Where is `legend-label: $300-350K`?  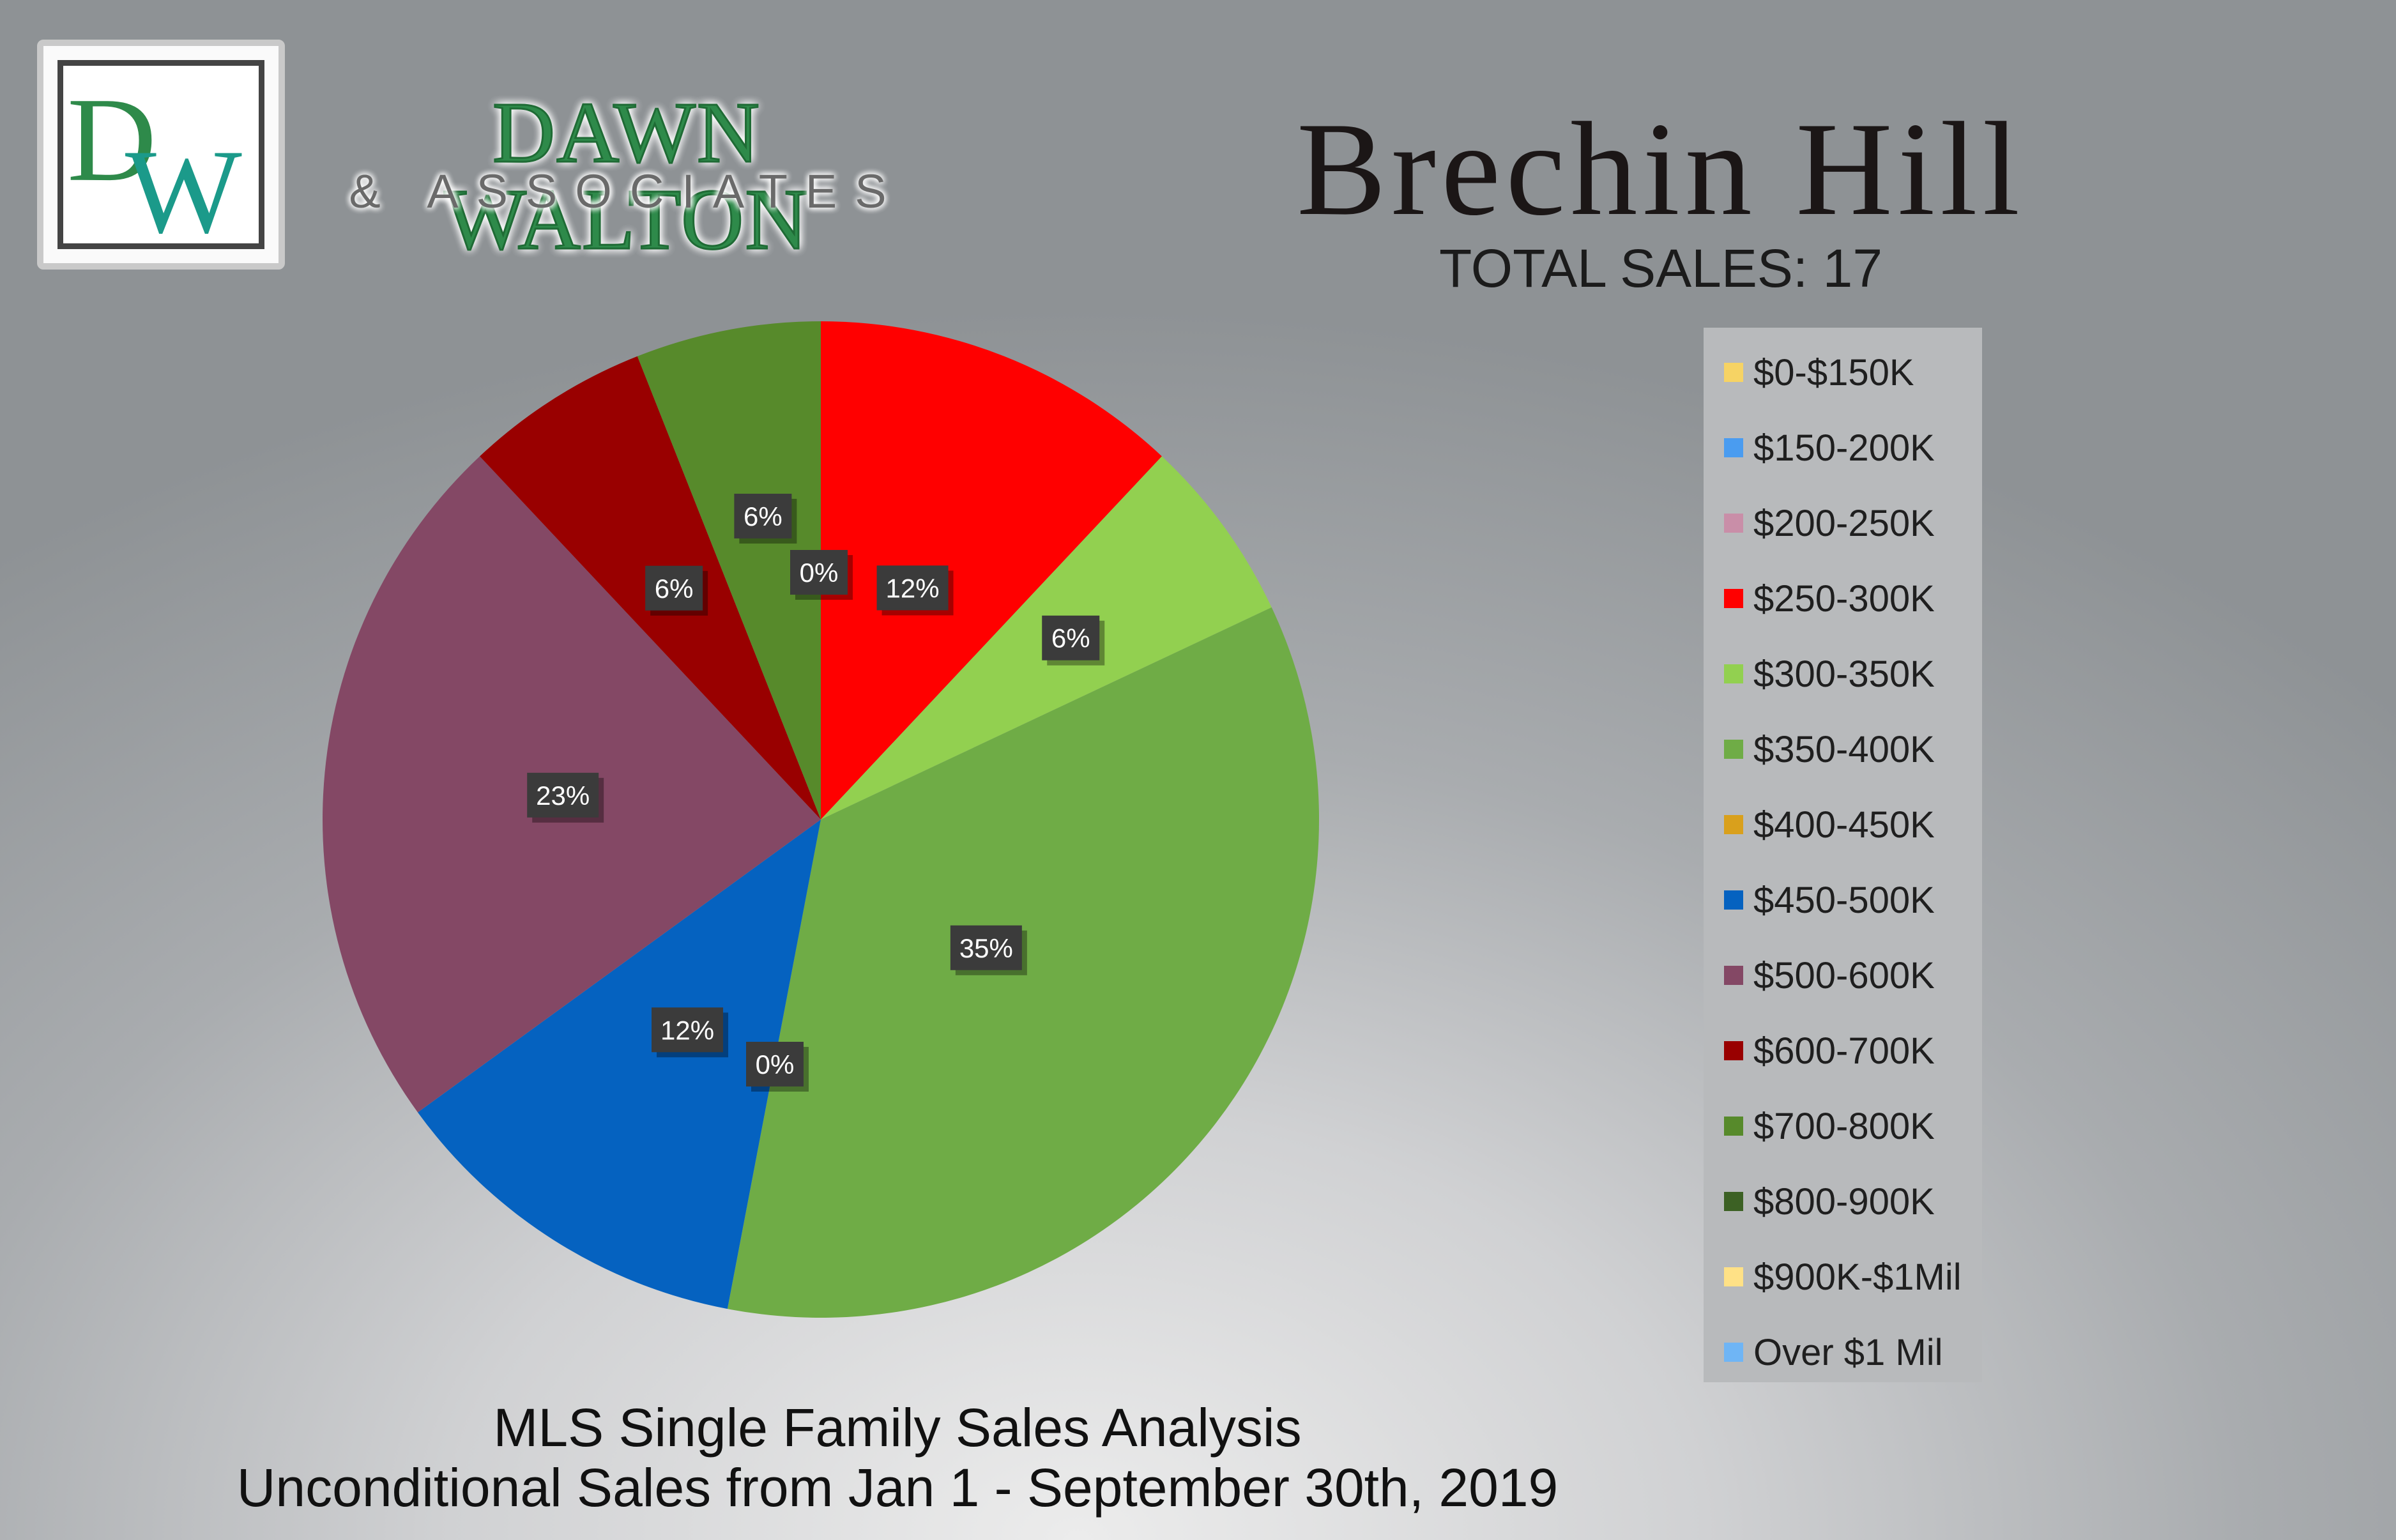
legend-label: $300-350K is located at coordinates (1844, 674).